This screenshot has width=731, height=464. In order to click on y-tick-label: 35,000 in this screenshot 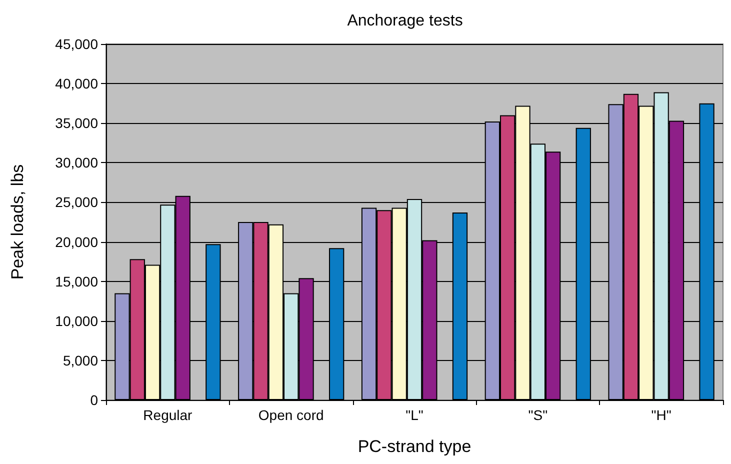, I will do `click(76, 123)`.